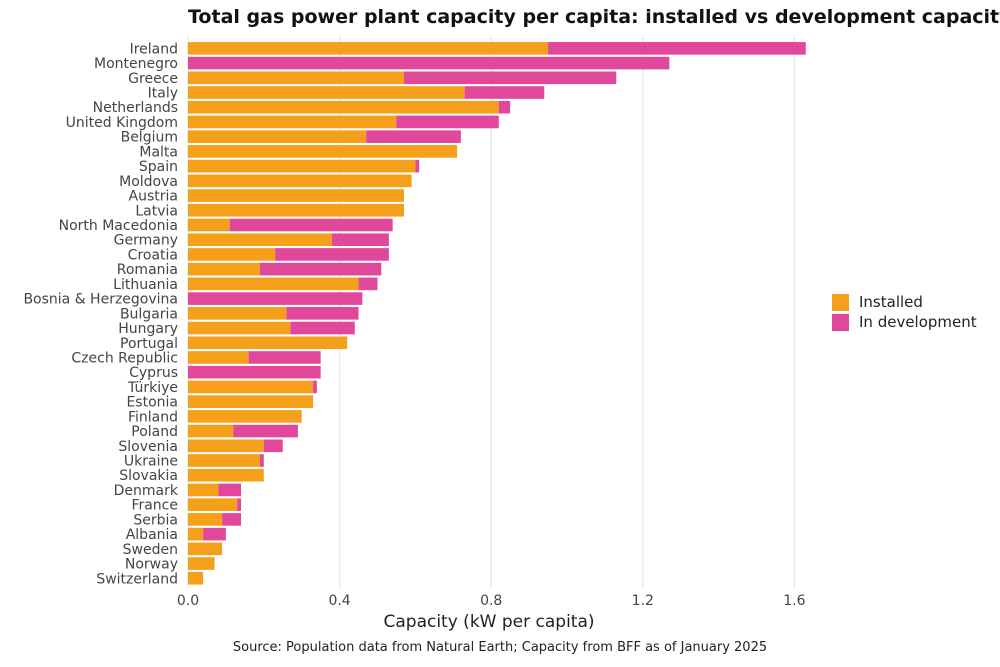  I want to click on y-category-label: Germany, so click(146, 241).